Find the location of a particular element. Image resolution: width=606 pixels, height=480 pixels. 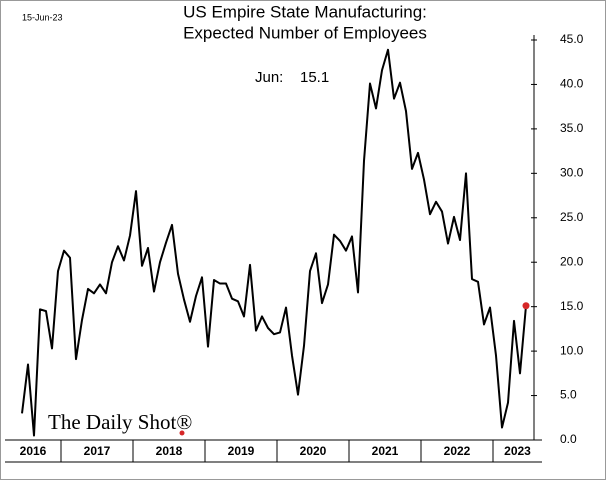

annotation-label: Jun: is located at coordinates (269, 77).